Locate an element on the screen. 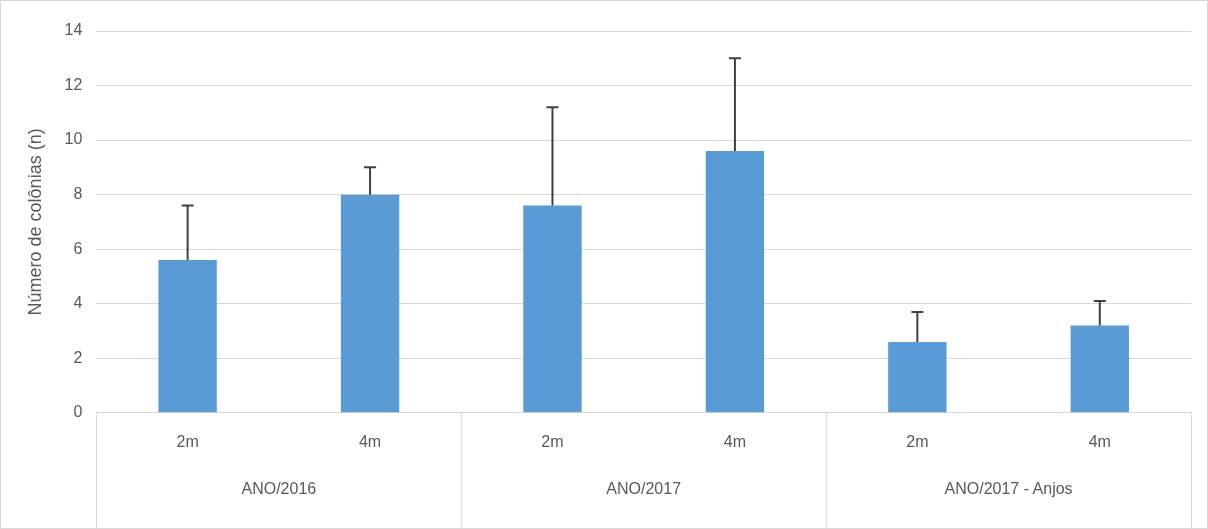 The image size is (1208, 529). y-axis-title: Número de colônias (n) is located at coordinates (34, 222).